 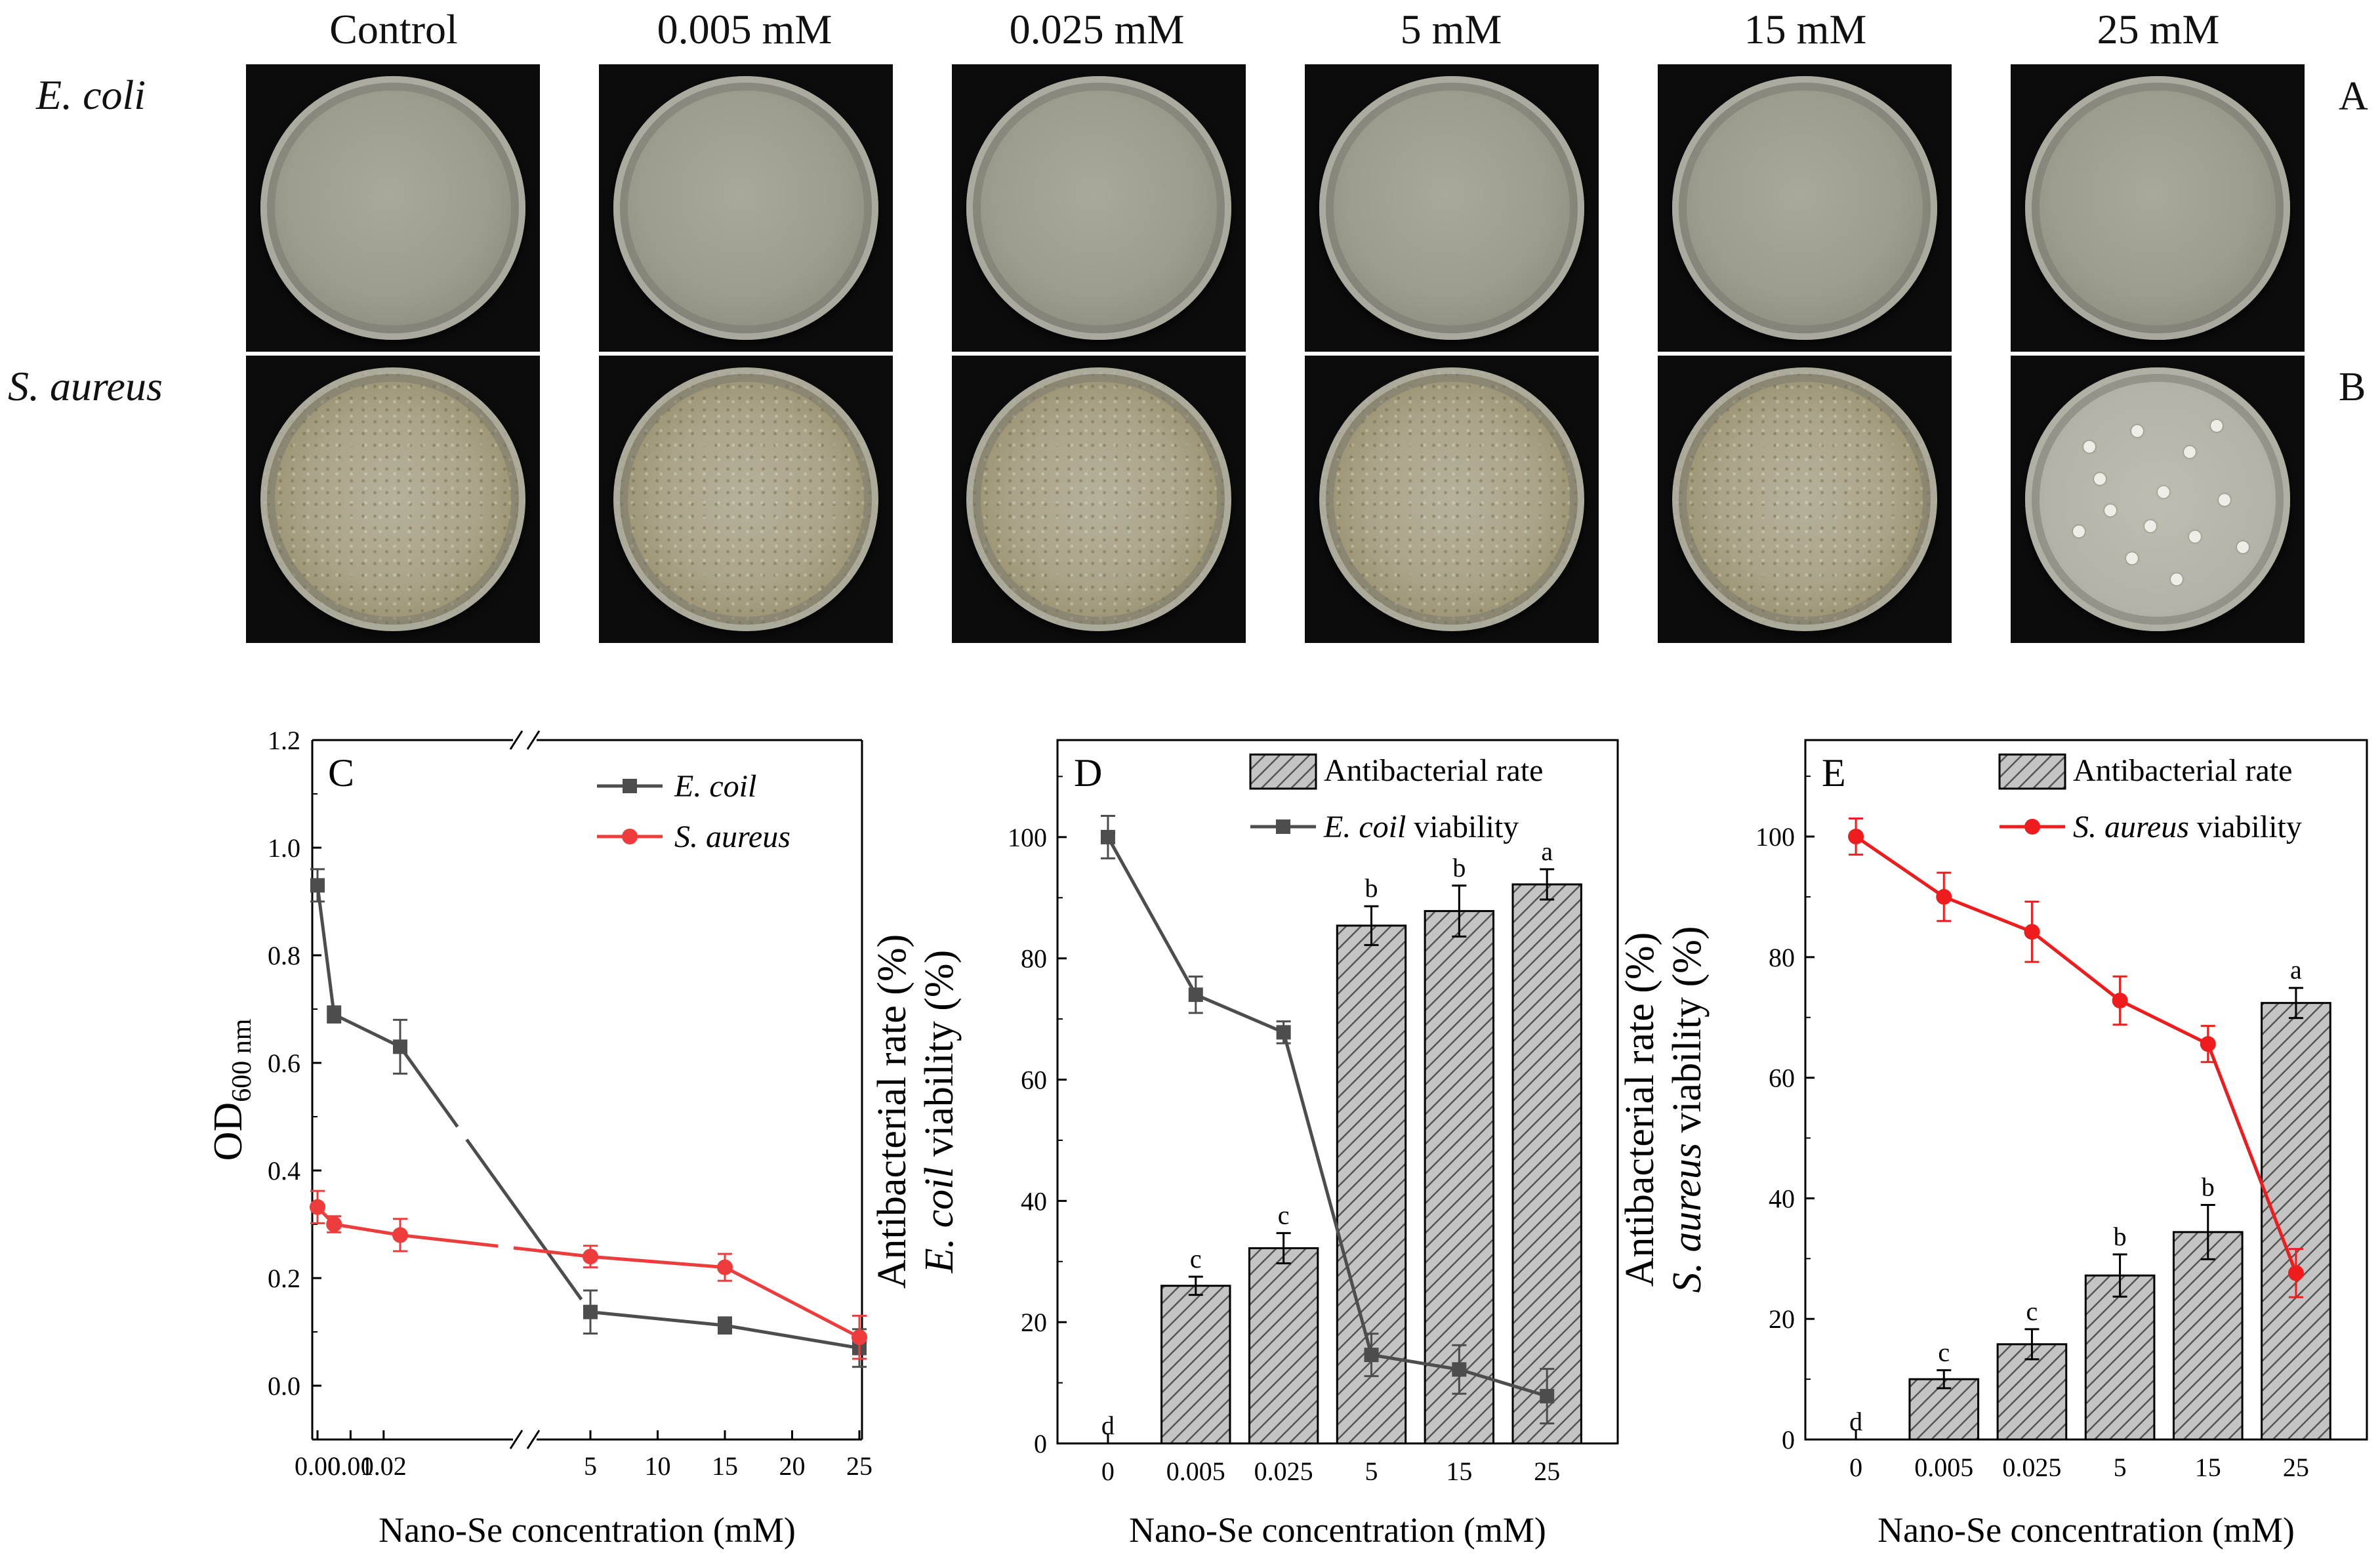 What do you see at coordinates (939, 1220) in the screenshot?
I see `y-axis-label-italic: E. coil` at bounding box center [939, 1220].